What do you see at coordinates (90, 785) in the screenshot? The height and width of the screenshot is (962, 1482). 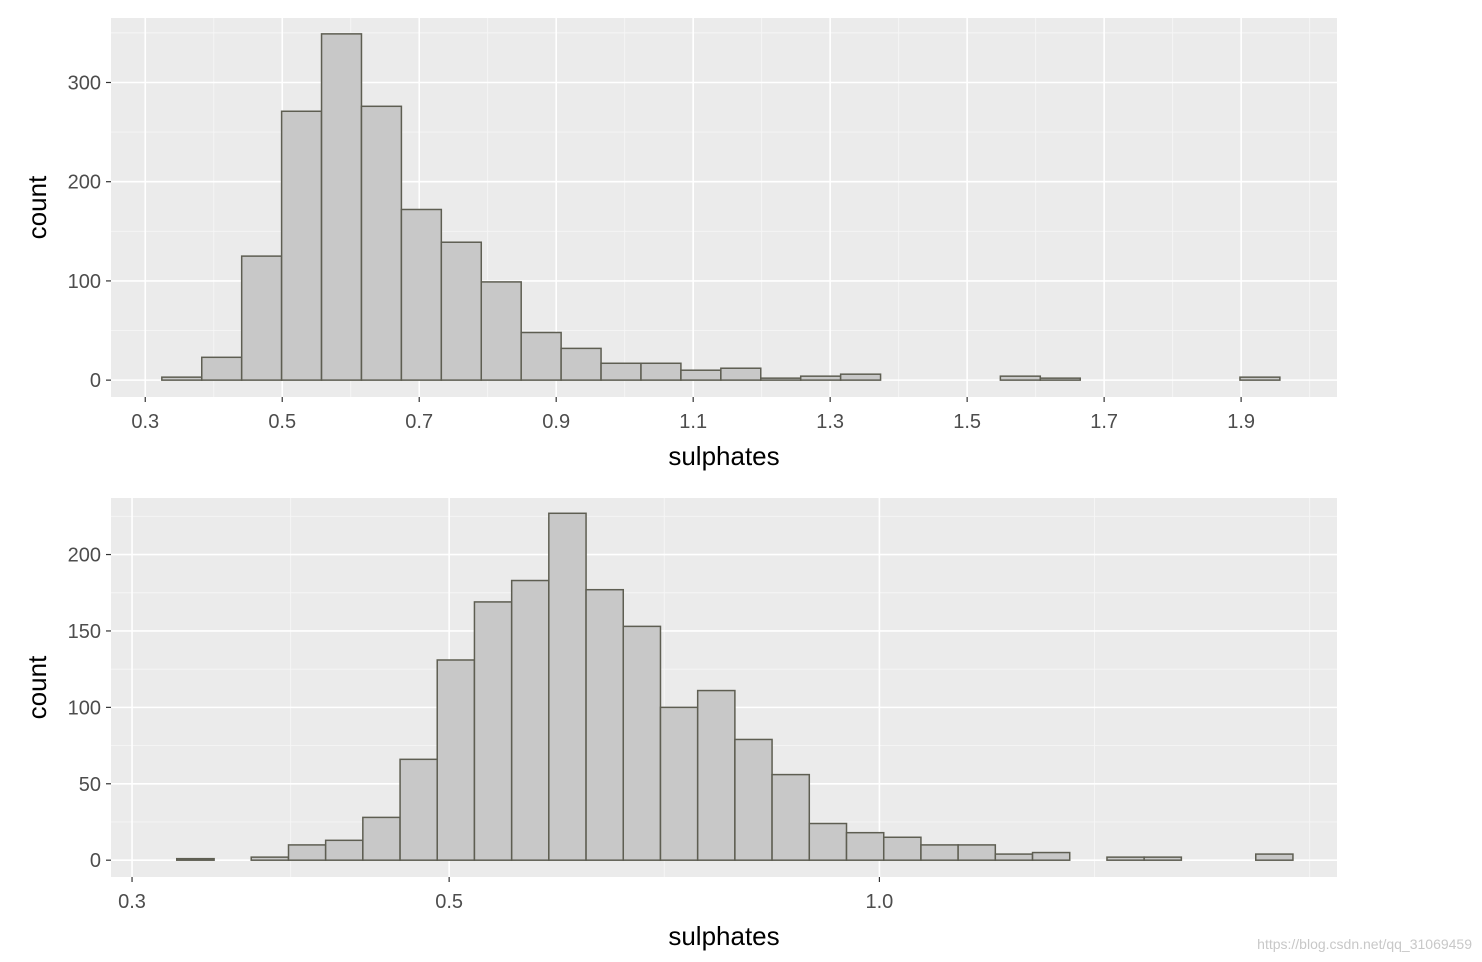 I see `y-tick-label: 50` at bounding box center [90, 785].